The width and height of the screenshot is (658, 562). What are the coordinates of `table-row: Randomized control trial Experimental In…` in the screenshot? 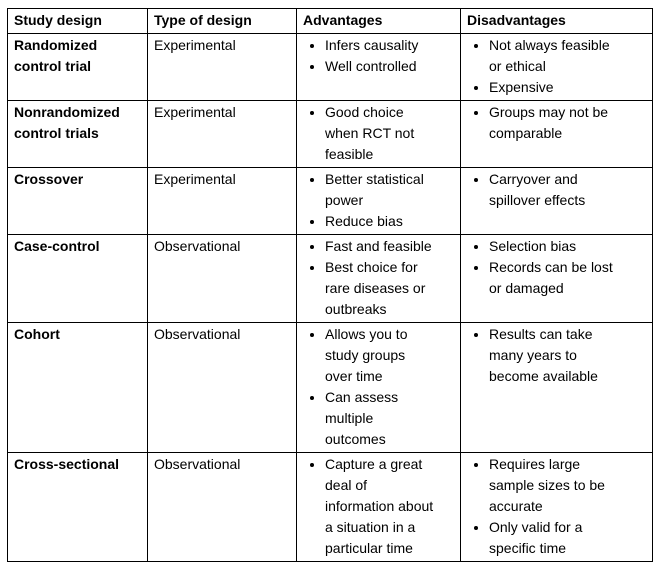 It's located at (330, 67).